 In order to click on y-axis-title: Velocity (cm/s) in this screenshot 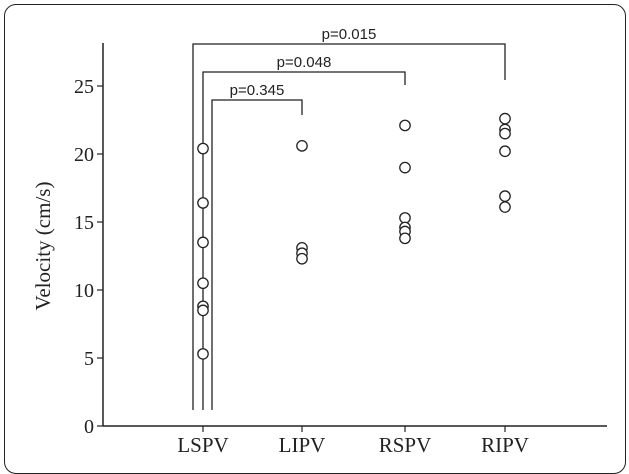, I will do `click(43, 246)`.